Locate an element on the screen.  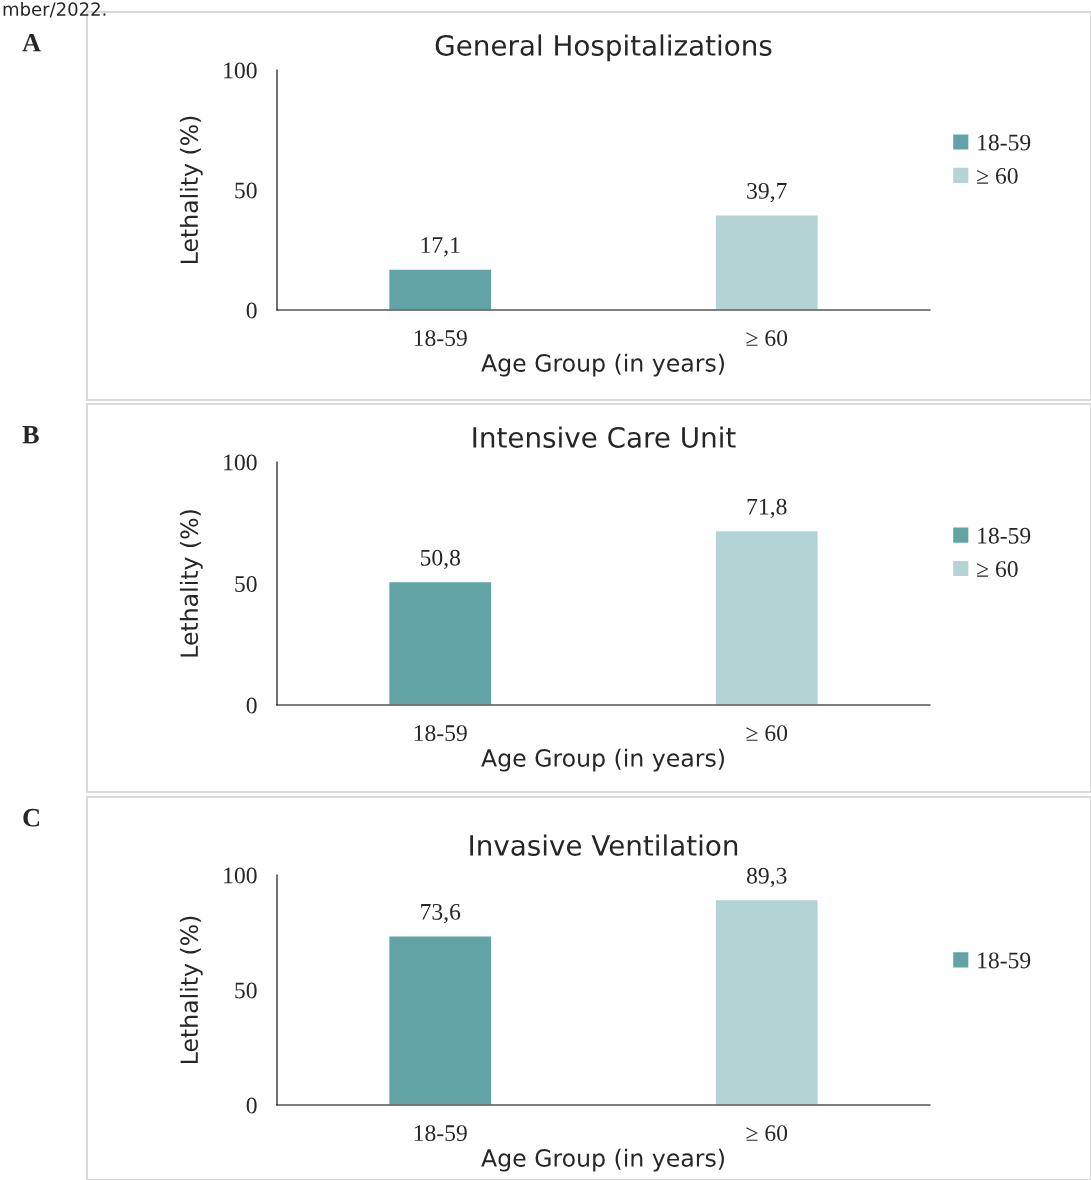
data-label: 17,1 is located at coordinates (440, 247).